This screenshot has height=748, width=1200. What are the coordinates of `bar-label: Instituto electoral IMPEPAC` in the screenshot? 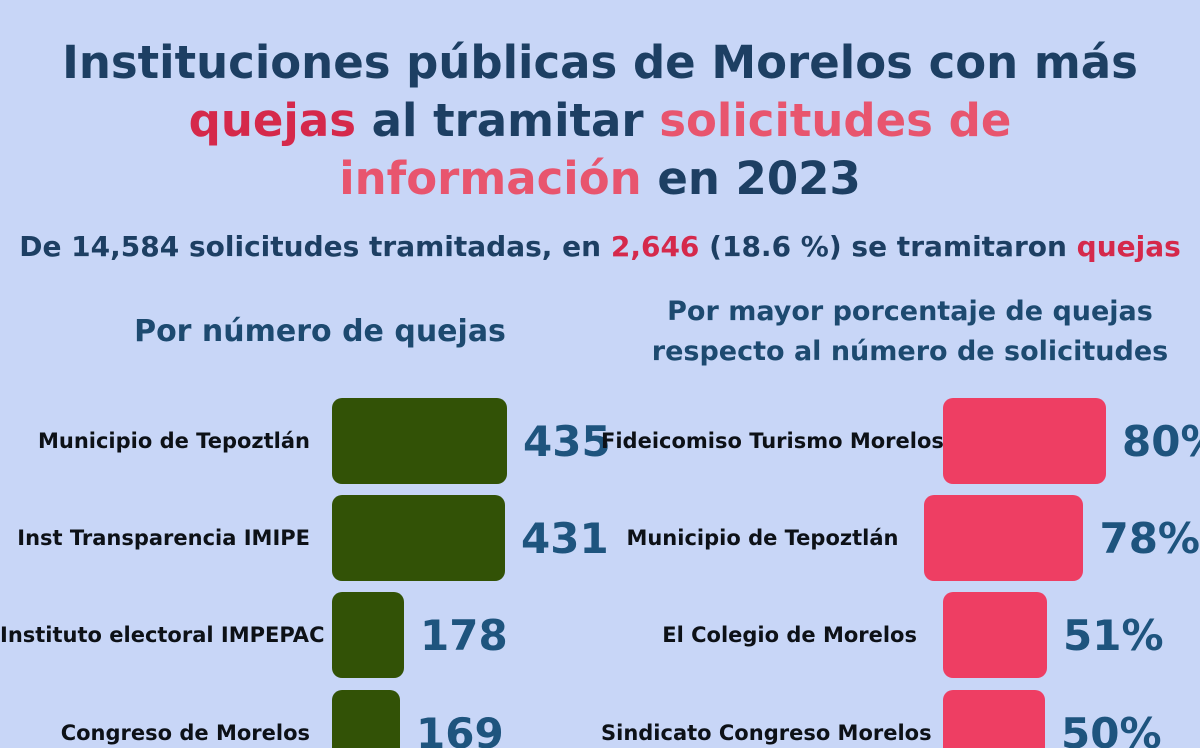 It's located at (162, 635).